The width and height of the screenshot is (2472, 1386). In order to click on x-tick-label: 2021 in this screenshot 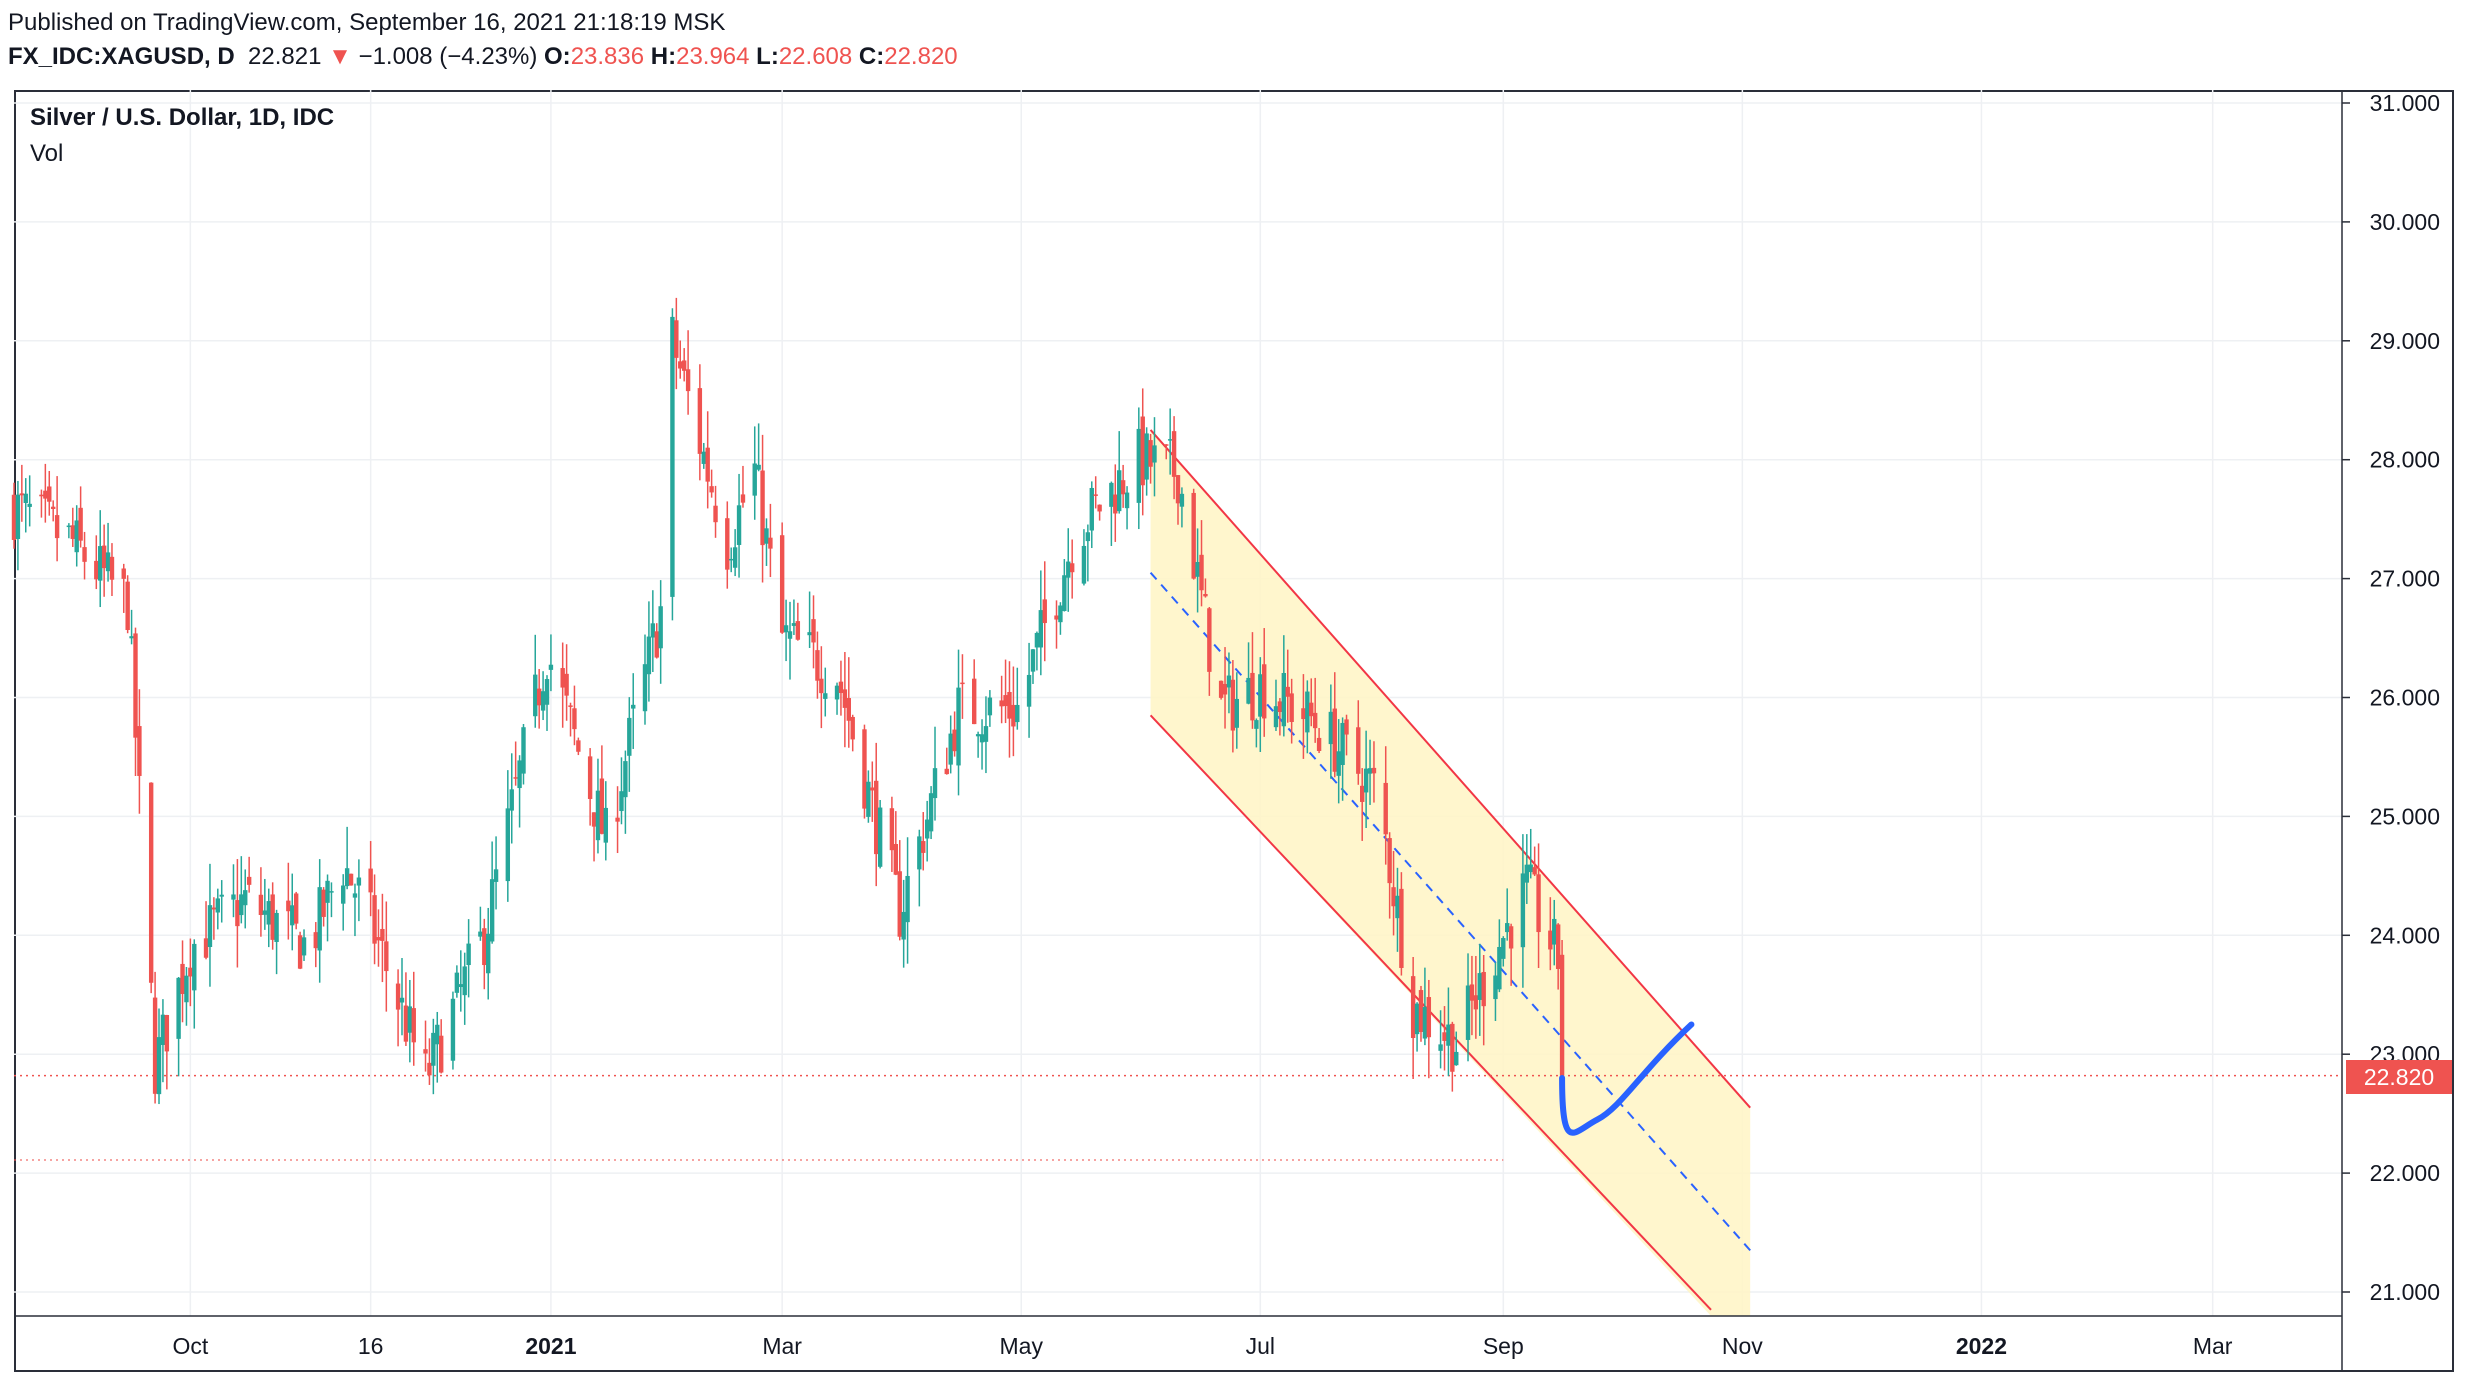, I will do `click(550, 1346)`.